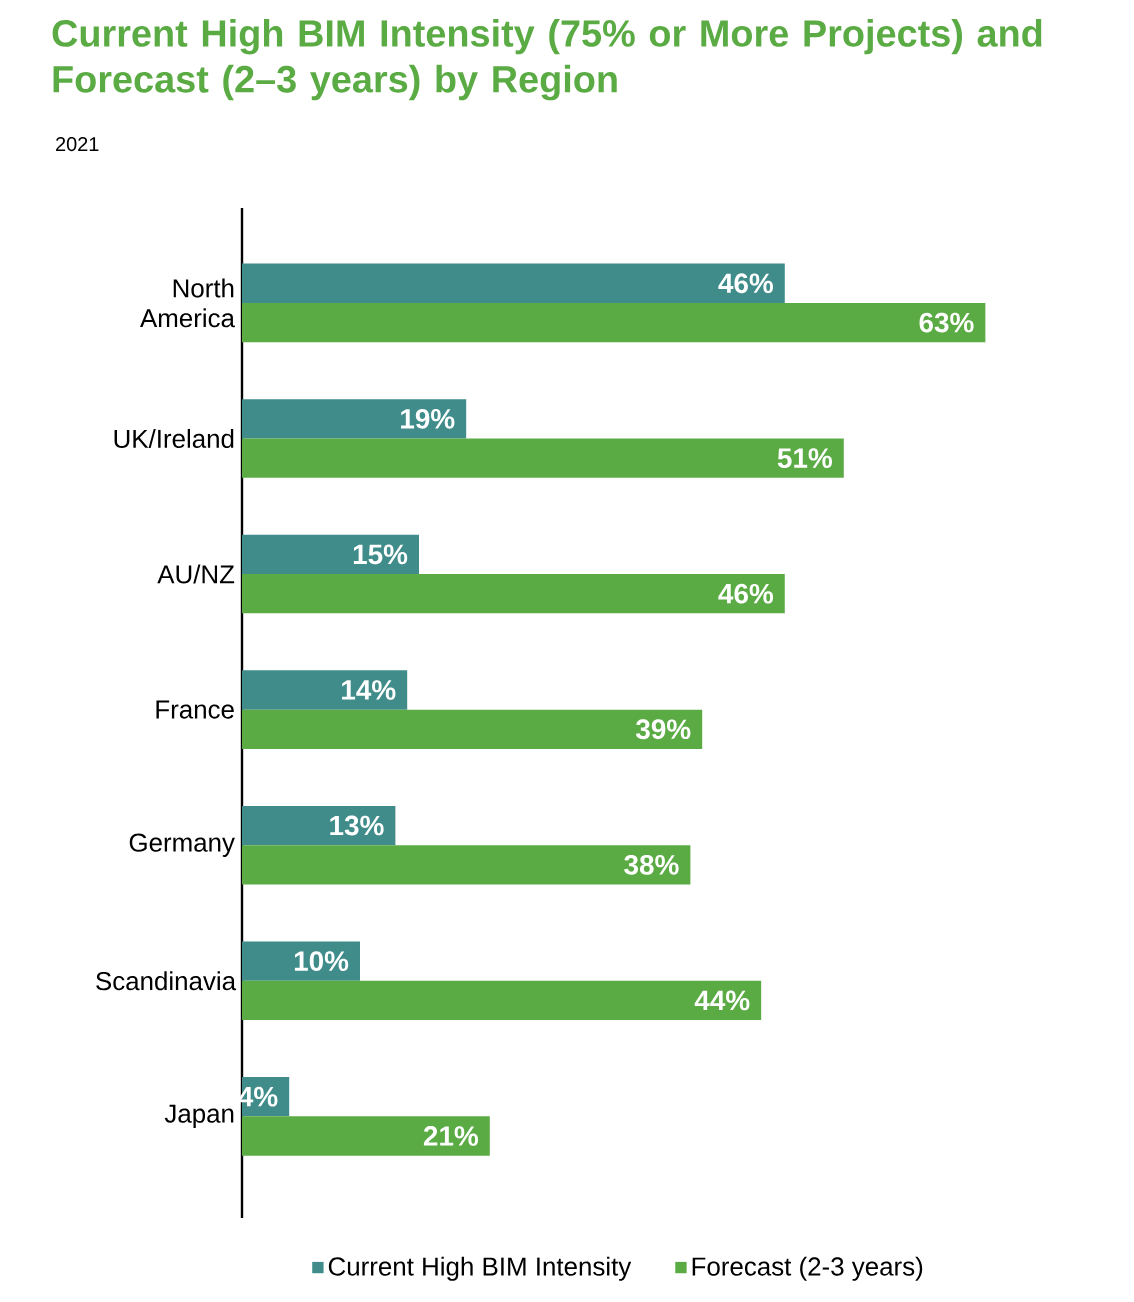  What do you see at coordinates (77, 144) in the screenshot?
I see `text: 2021` at bounding box center [77, 144].